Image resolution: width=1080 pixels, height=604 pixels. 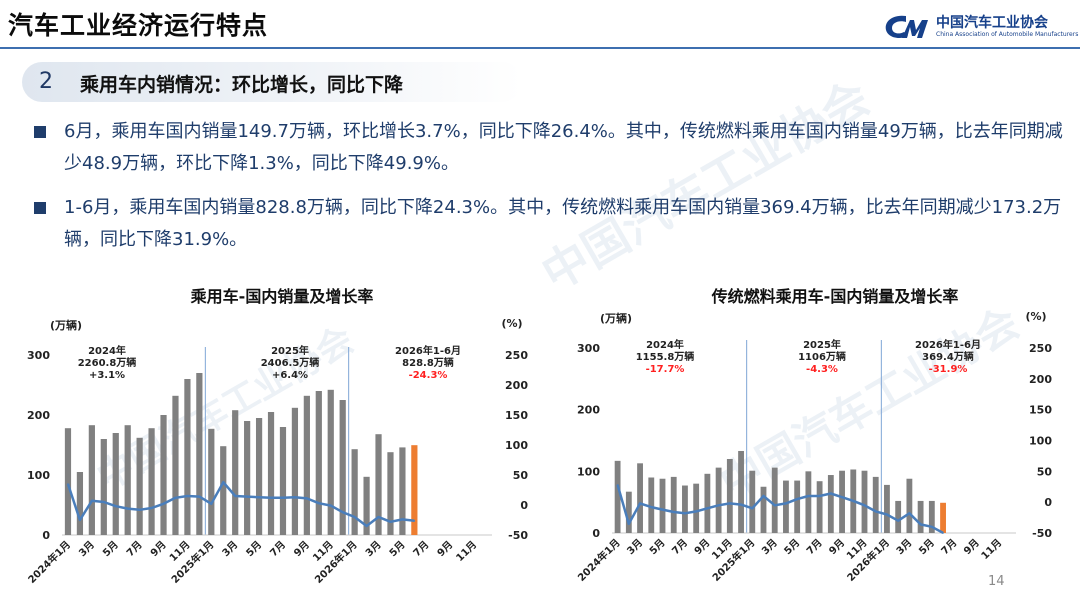 I want to click on annotation-text: 2260.8万辆, so click(x=107, y=362).